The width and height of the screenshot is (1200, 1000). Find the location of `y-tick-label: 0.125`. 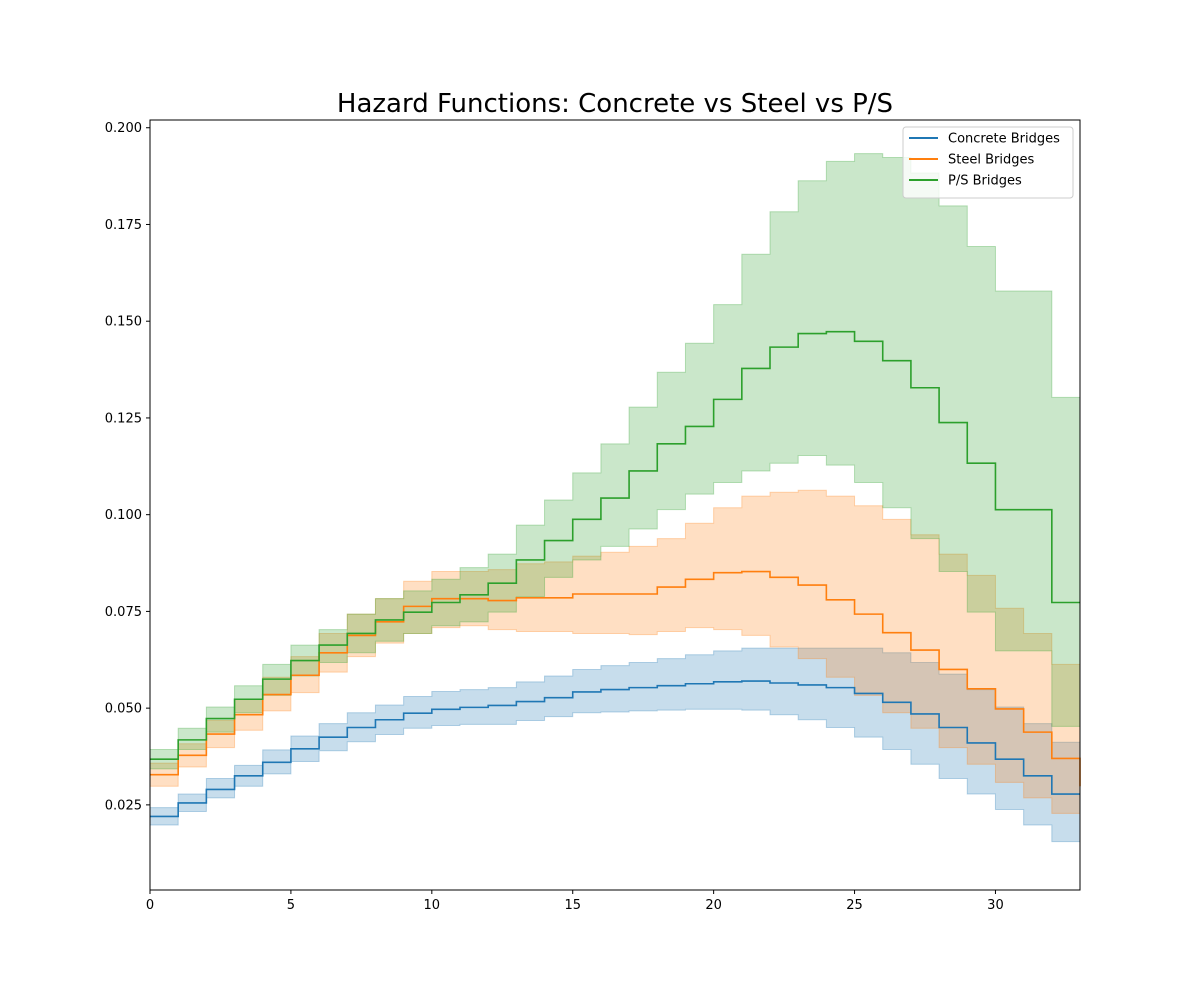

y-tick-label: 0.125 is located at coordinates (123, 418).